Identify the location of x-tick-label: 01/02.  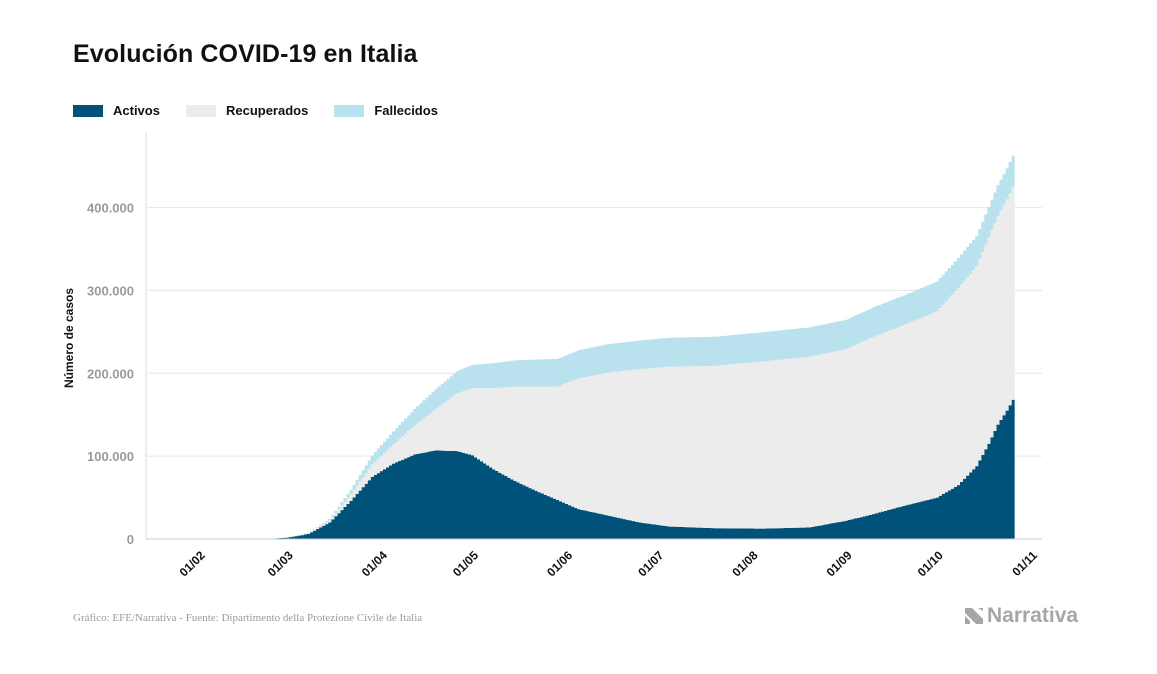
(192, 563).